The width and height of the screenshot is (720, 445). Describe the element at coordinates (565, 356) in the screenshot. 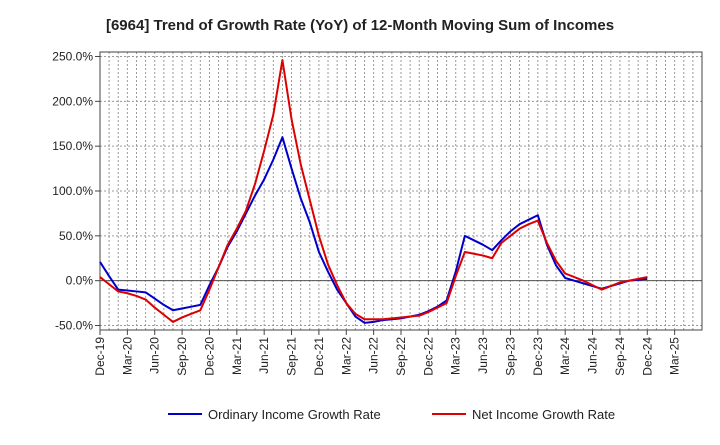

I see `x-tick-label: Mar-24` at that location.